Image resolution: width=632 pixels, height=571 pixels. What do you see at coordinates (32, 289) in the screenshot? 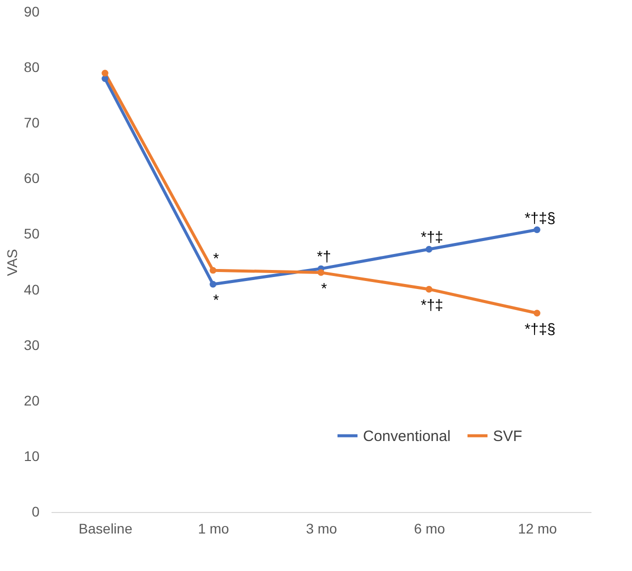
I see `y-tick-label: 40` at bounding box center [32, 289].